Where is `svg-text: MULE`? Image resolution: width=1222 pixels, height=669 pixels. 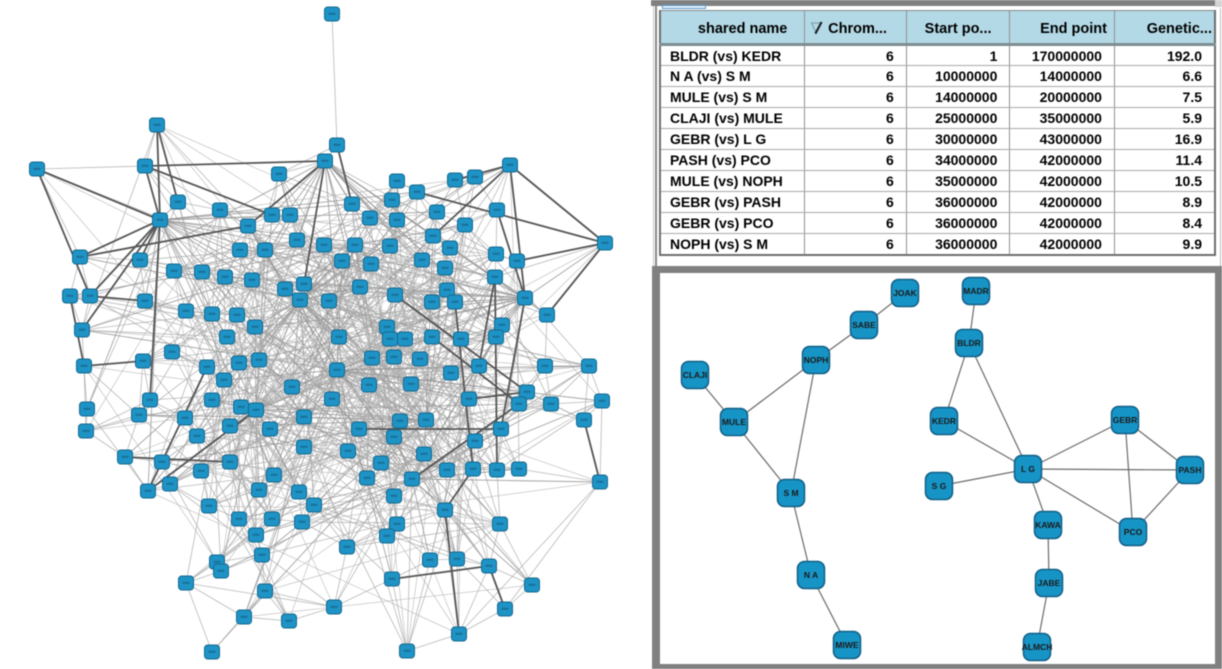
svg-text: MULE is located at coordinates (734, 422).